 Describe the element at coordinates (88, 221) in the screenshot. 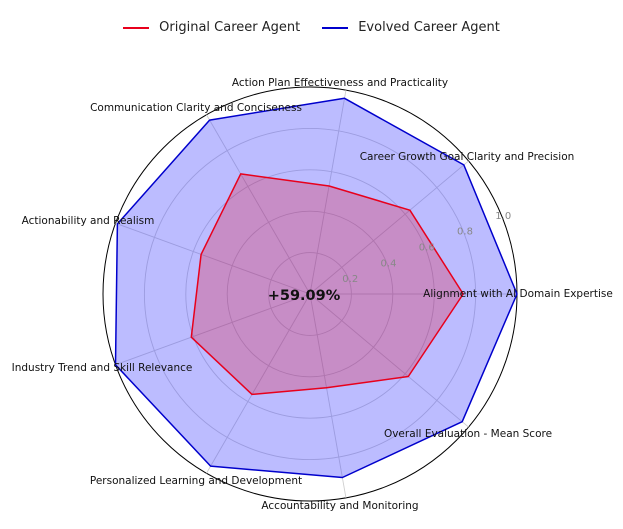

I see `axis-label-4: Actionability and Realism` at that location.